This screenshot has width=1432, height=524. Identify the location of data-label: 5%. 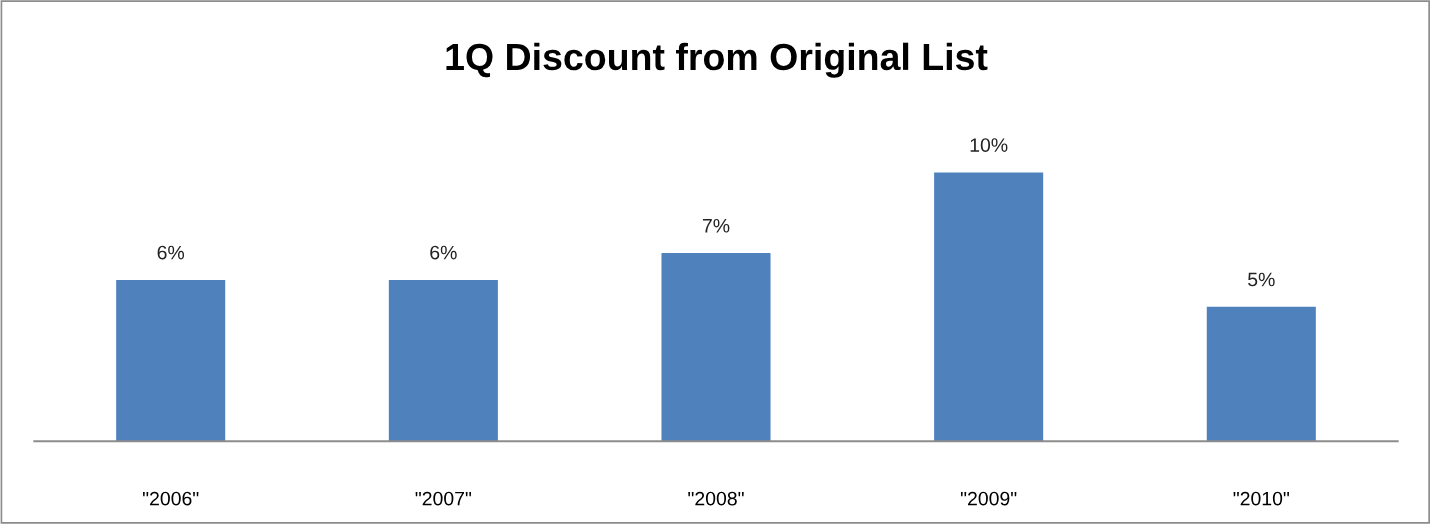
(1261, 279).